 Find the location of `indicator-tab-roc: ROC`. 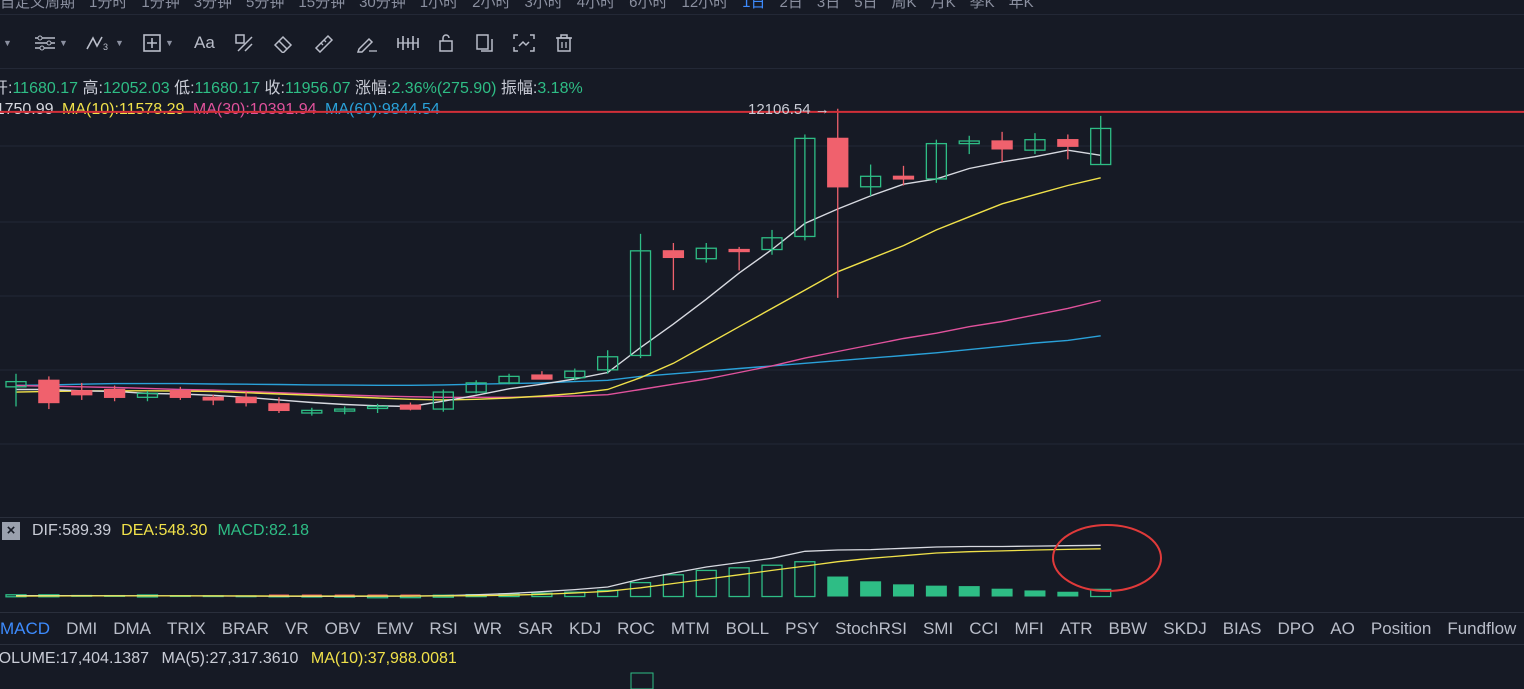

indicator-tab-roc: ROC is located at coordinates (636, 628).